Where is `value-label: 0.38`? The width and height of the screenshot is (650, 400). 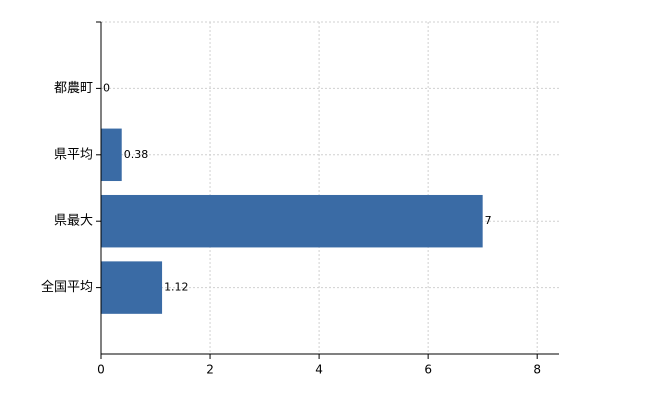
value-label: 0.38 is located at coordinates (136, 154).